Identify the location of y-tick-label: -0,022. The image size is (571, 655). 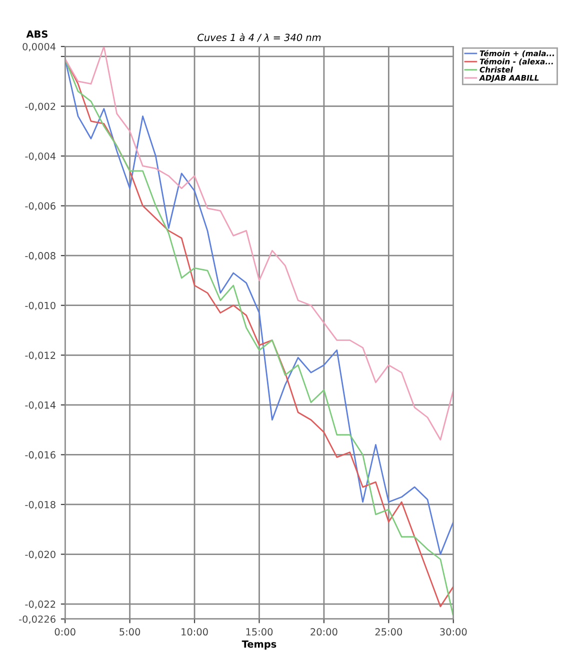
(40, 604).